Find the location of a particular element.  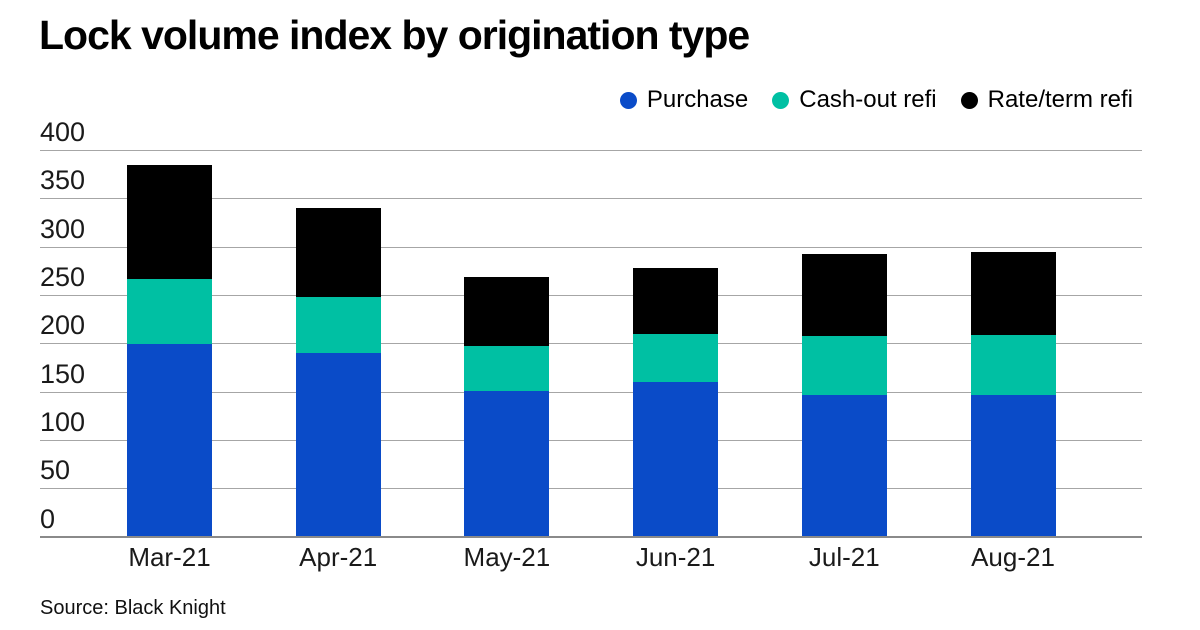

bar-jul-21-rate-term-refi is located at coordinates (844, 295).